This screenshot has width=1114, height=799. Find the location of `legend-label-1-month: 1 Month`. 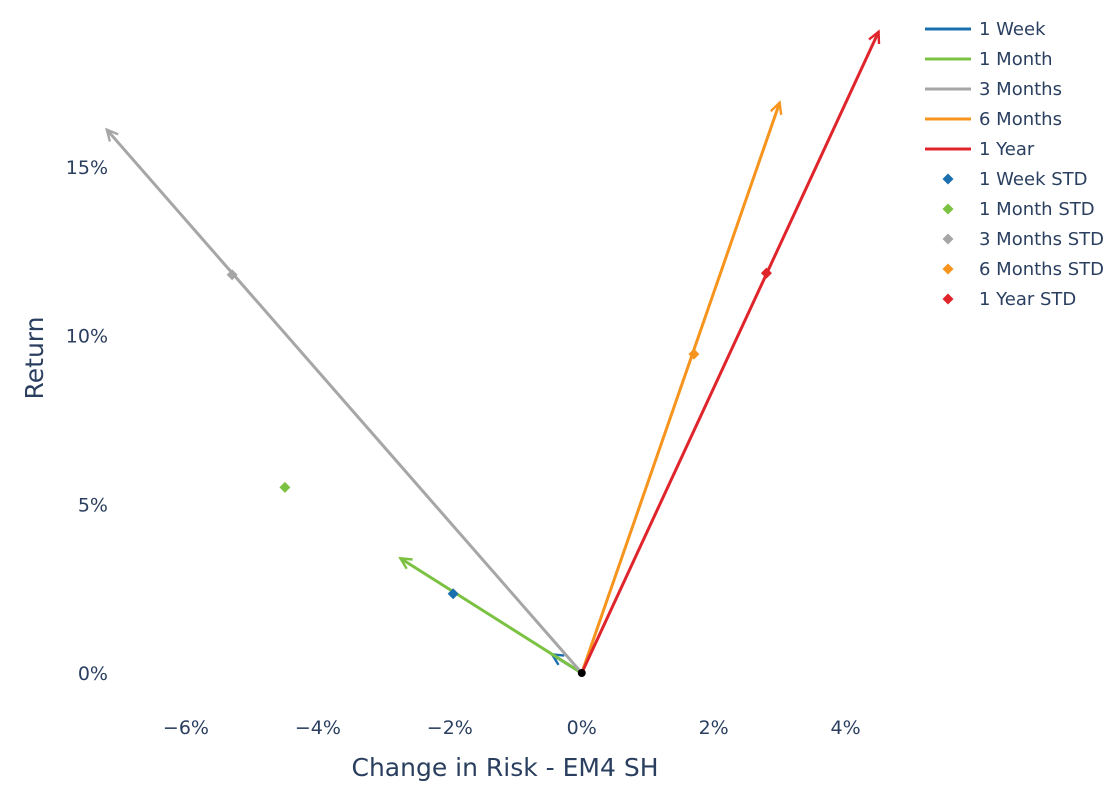

legend-label-1-month: 1 Month is located at coordinates (1016, 59).